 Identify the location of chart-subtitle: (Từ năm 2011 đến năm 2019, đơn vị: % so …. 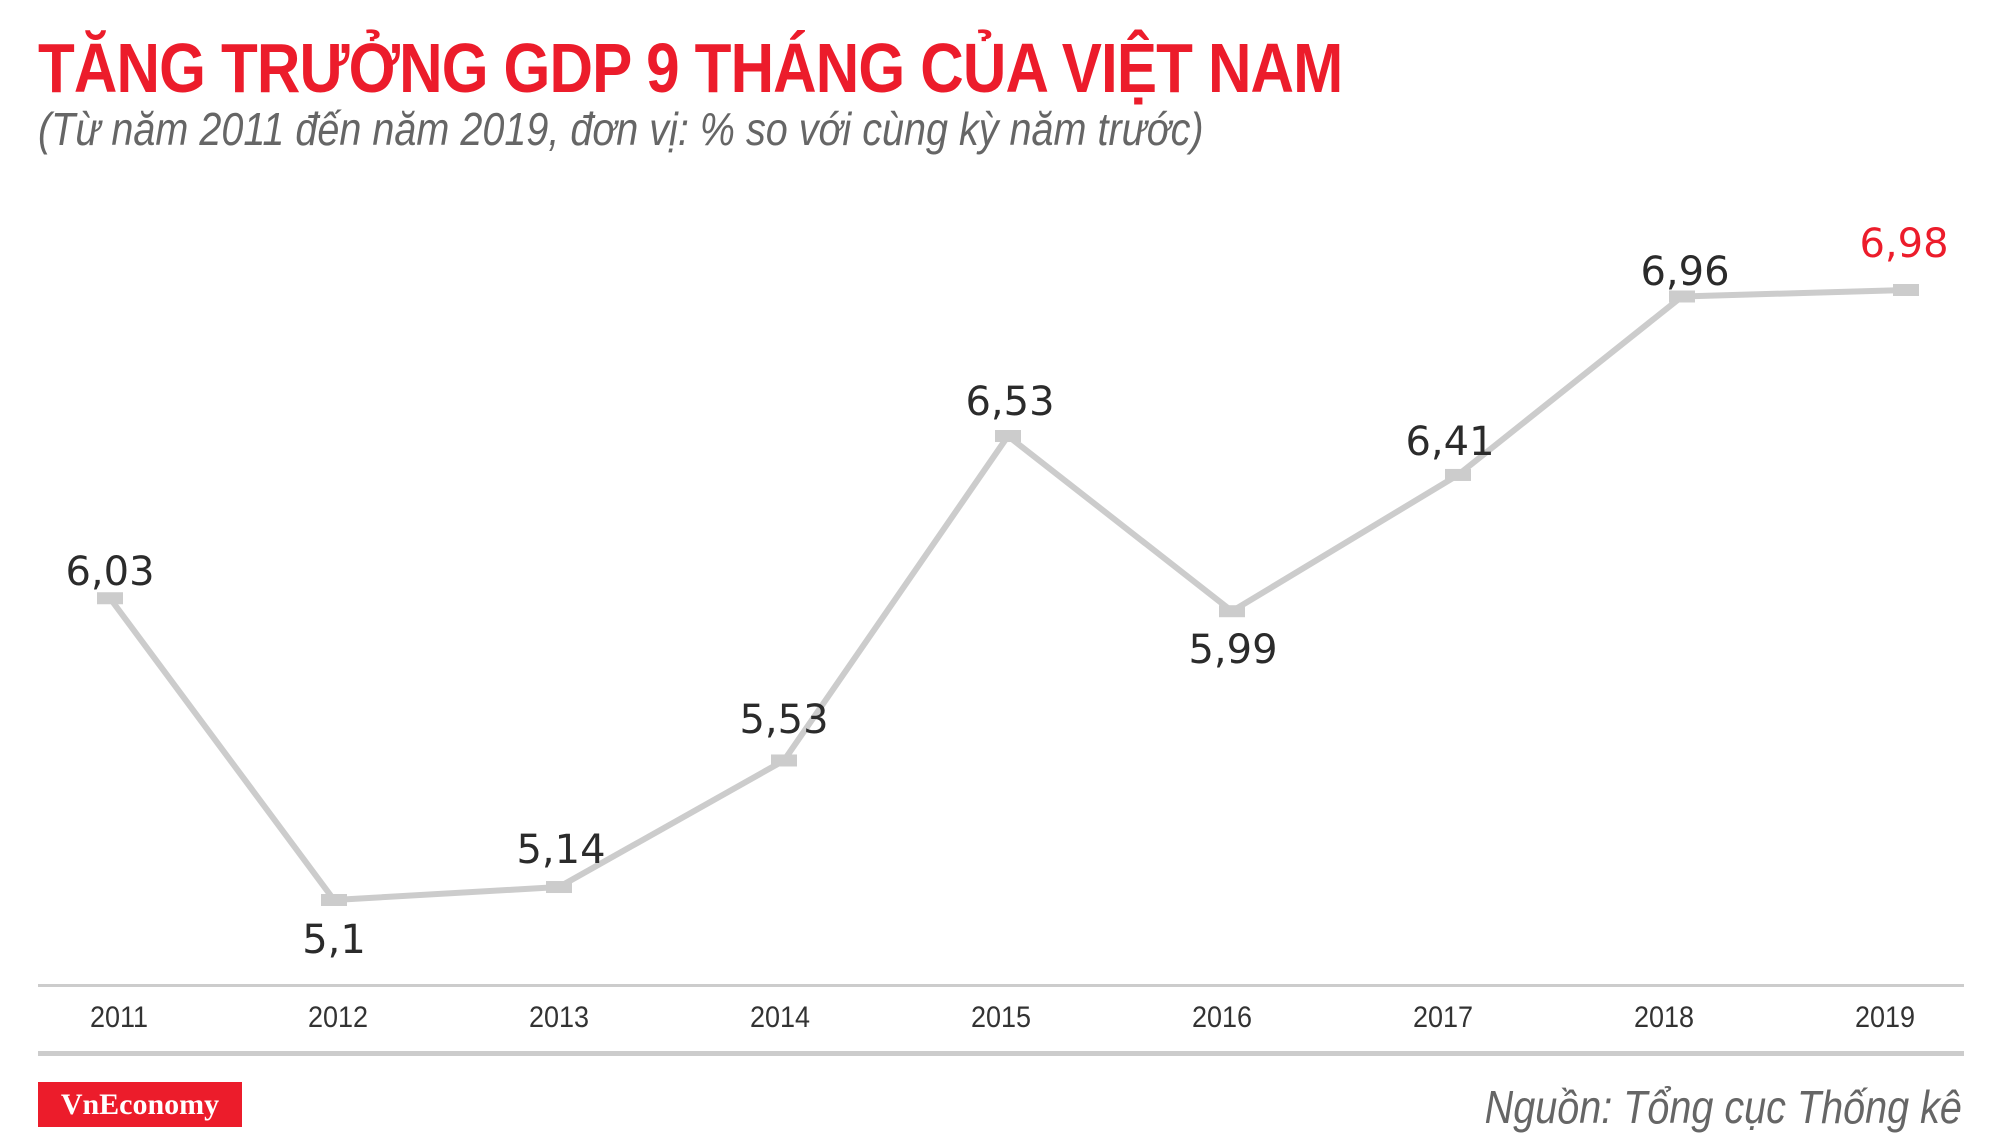
(621, 129).